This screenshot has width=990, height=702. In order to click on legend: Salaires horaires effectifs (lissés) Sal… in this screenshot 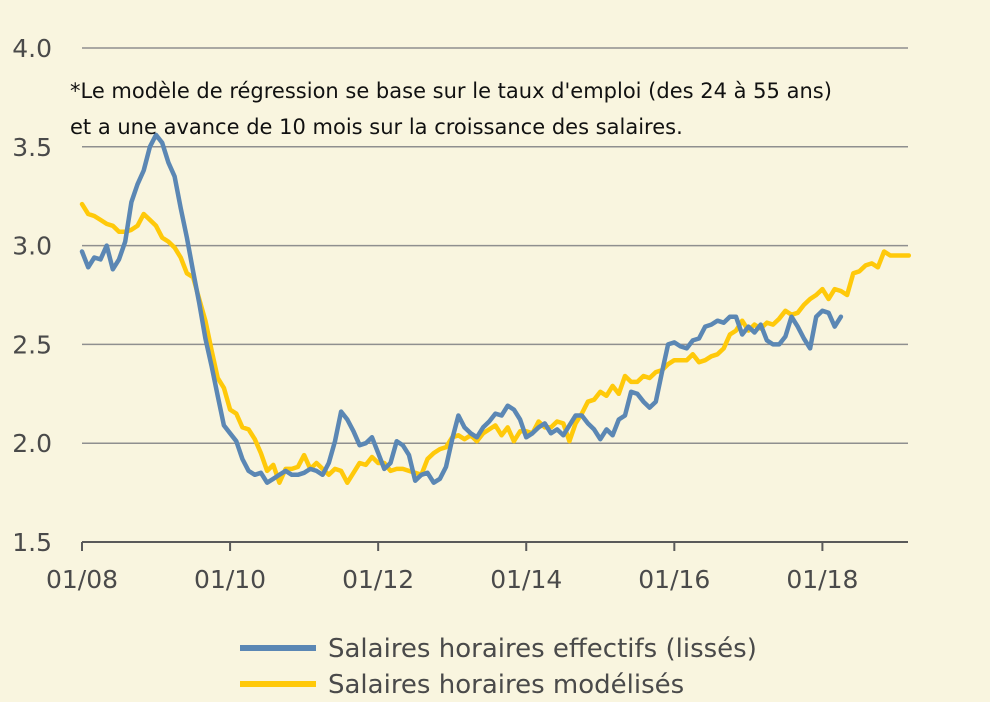, I will do `click(498, 667)`.